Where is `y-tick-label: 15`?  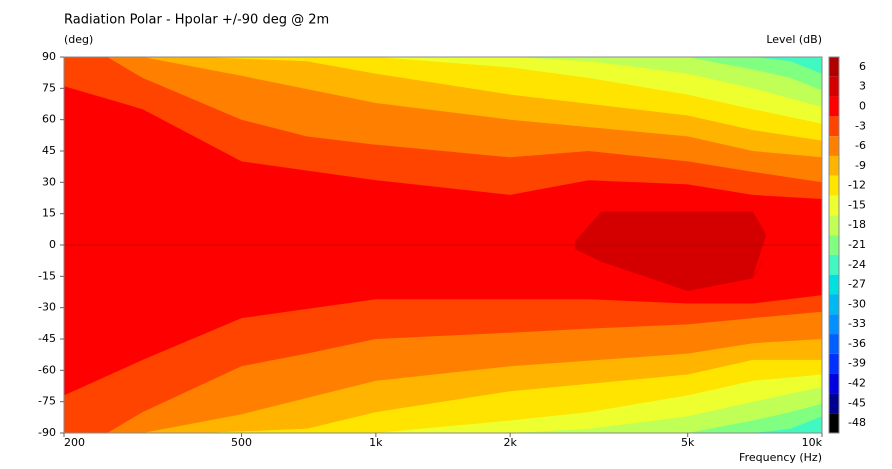
y-tick-label: 15 is located at coordinates (49, 213).